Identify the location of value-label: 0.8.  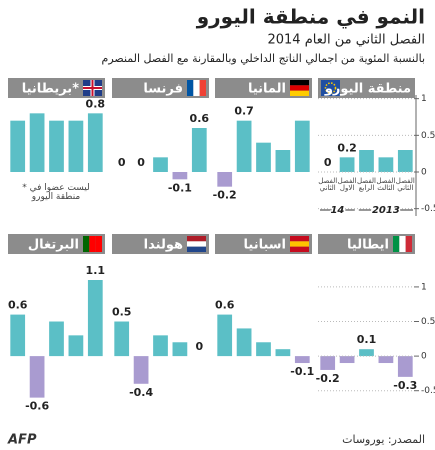
(96, 103).